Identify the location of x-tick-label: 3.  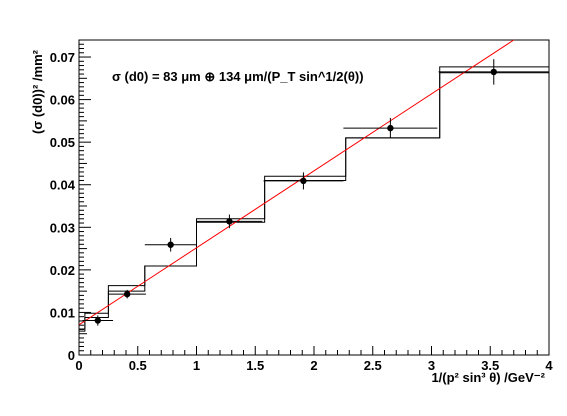
(431, 365).